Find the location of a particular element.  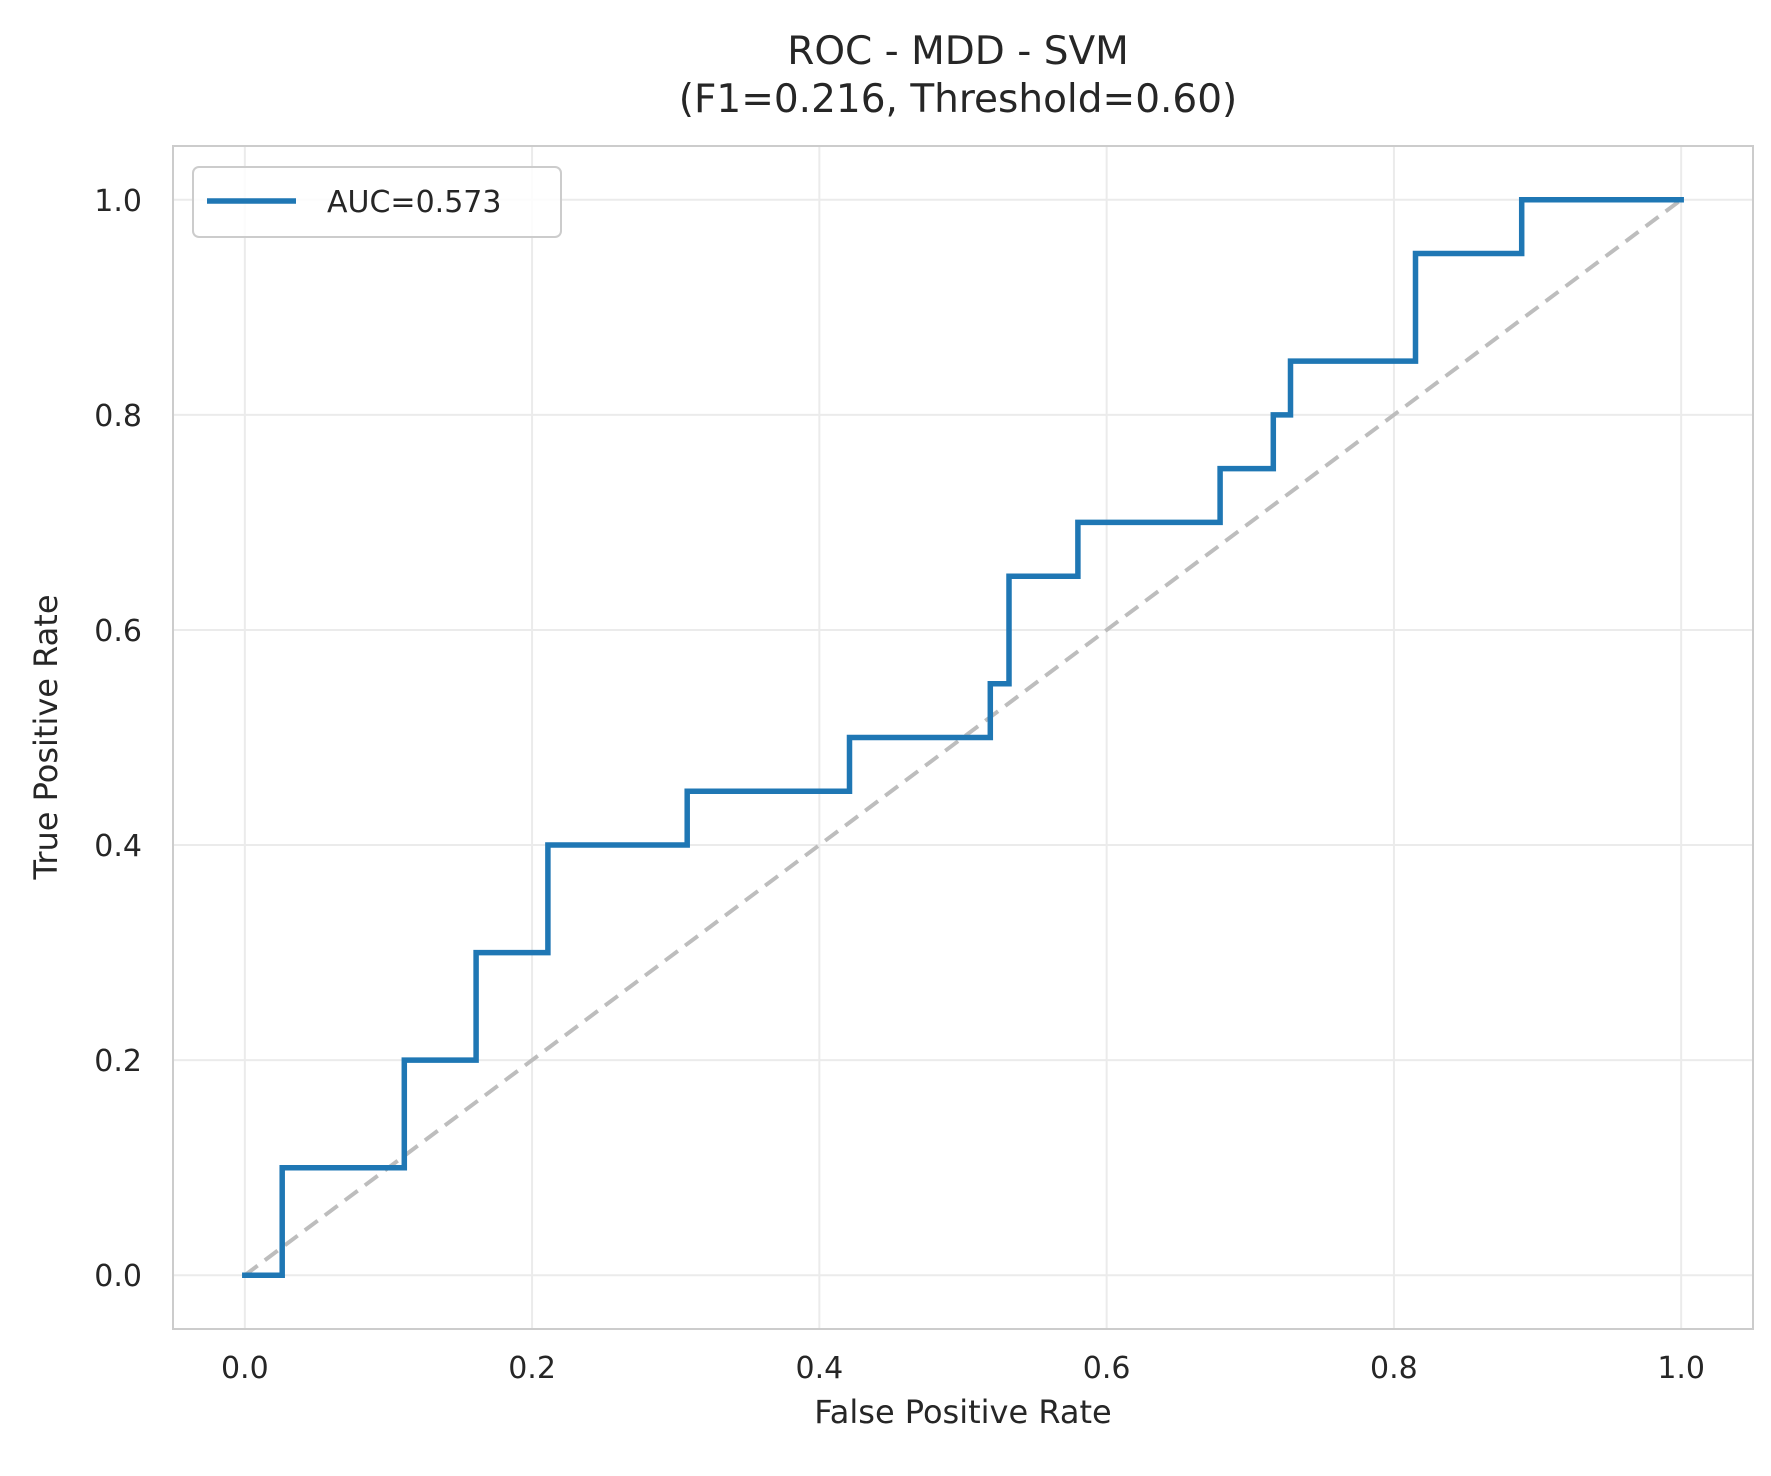

x-tick-label-5: 1.0 is located at coordinates (1681, 1368).